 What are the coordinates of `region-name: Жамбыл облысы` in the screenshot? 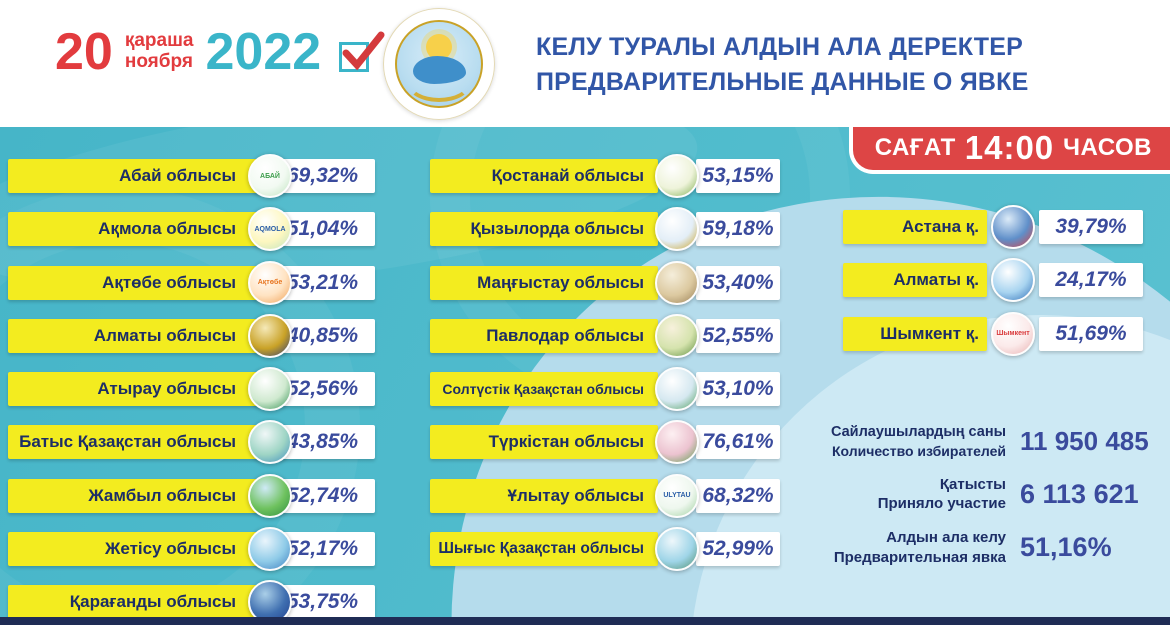 It's located at (162, 495).